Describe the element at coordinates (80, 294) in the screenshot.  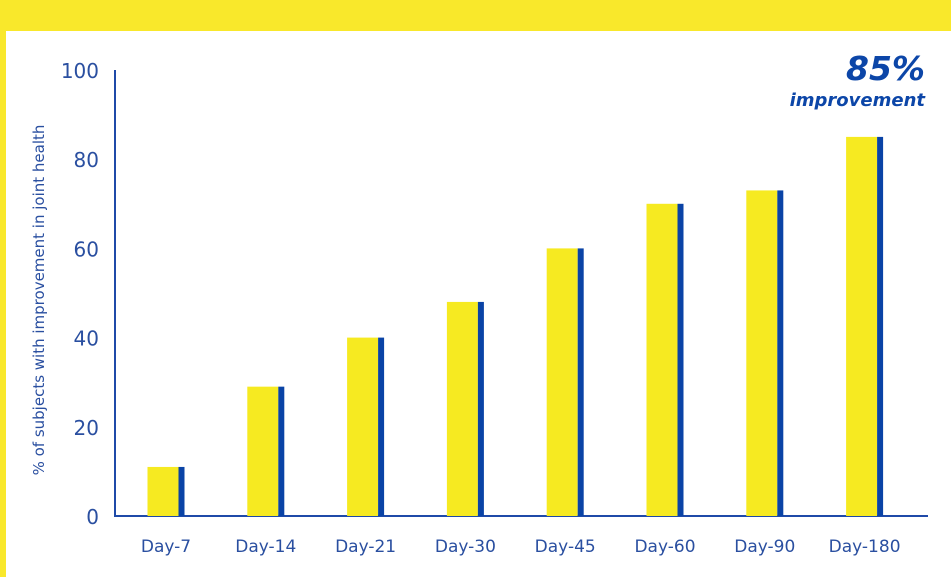
I see `y-tick-labels: 0 20 40 60 80 100` at that location.